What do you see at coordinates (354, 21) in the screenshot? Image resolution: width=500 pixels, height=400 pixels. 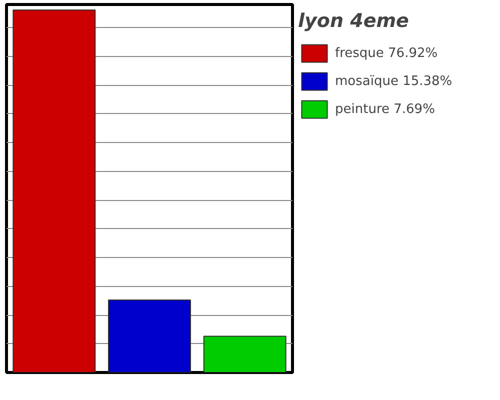 I see `text: lyon 4eme` at bounding box center [354, 21].